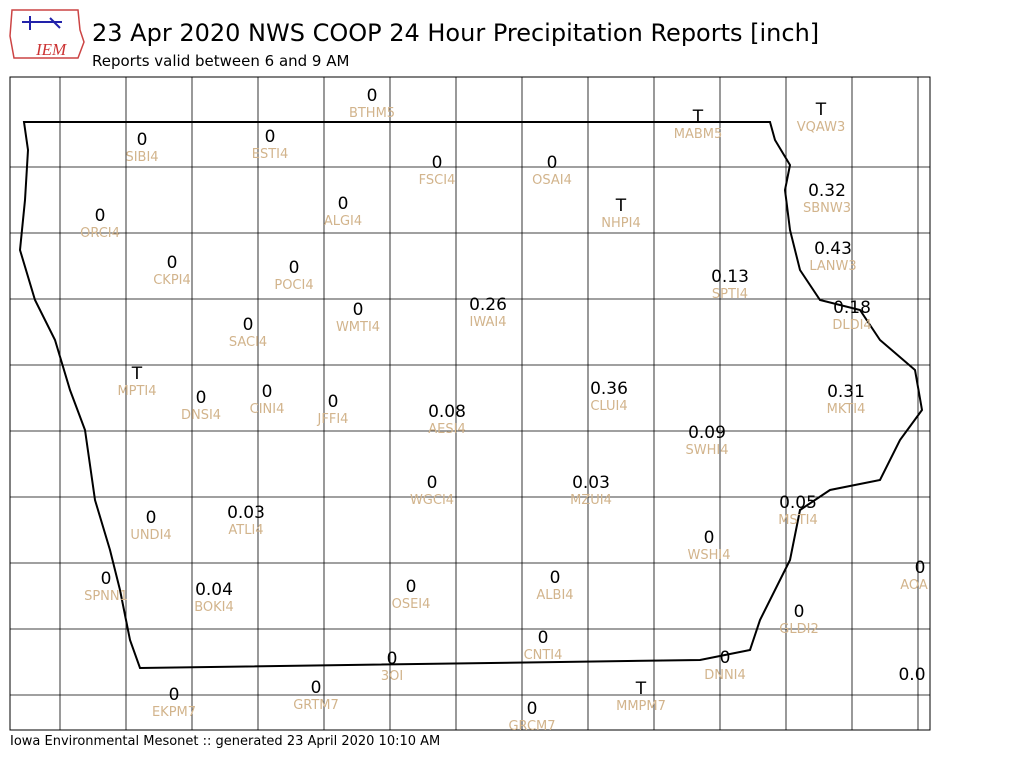 The width and height of the screenshot is (1024, 768). I want to click on station-id: OSAI4, so click(552, 180).